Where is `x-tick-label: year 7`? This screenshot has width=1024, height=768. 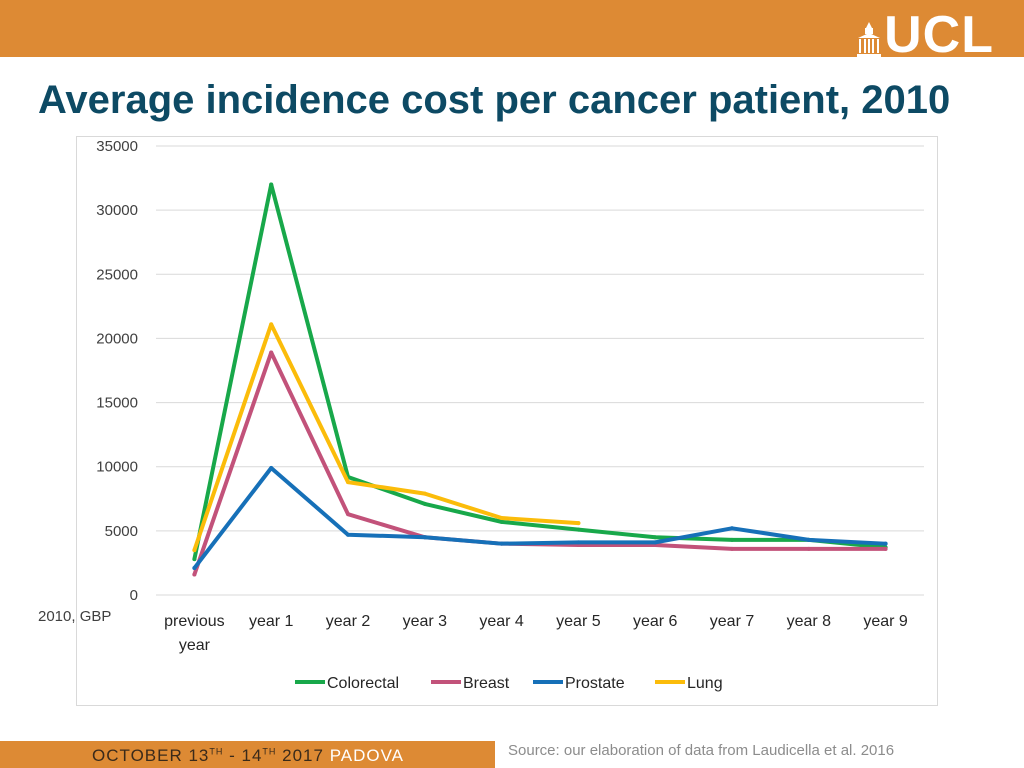 x-tick-label: year 7 is located at coordinates (732, 621).